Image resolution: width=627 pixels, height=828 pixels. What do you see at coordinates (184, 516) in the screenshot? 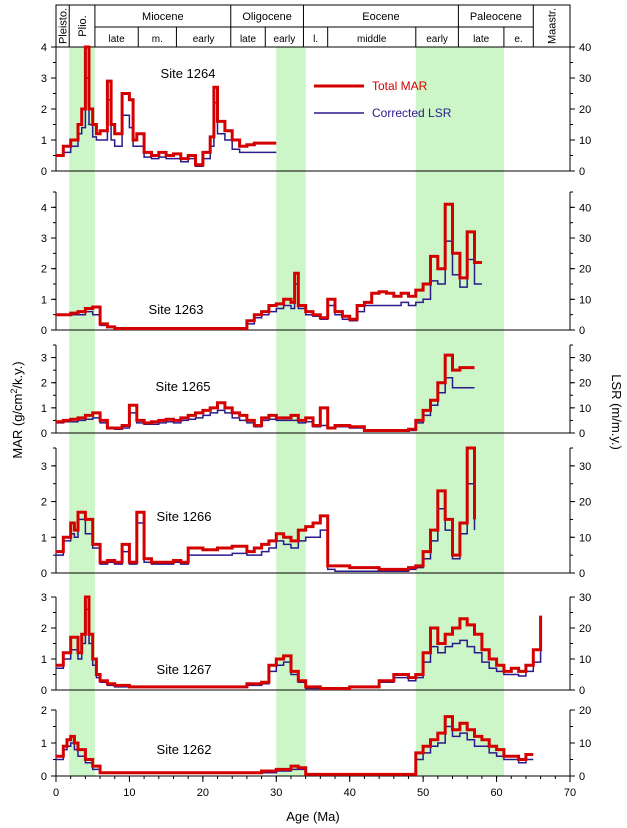
I see `site-label: Site 1266` at bounding box center [184, 516].